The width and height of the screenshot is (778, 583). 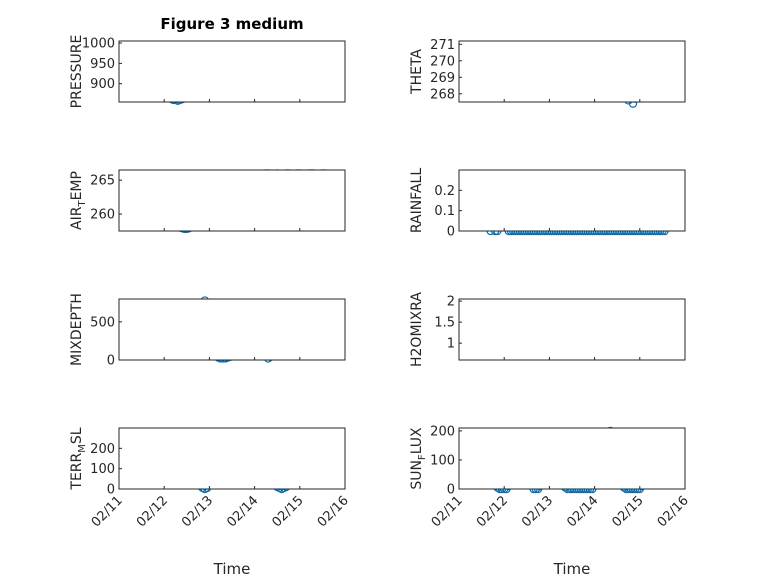 I want to click on y-tick-label: 1000, so click(x=98, y=44).